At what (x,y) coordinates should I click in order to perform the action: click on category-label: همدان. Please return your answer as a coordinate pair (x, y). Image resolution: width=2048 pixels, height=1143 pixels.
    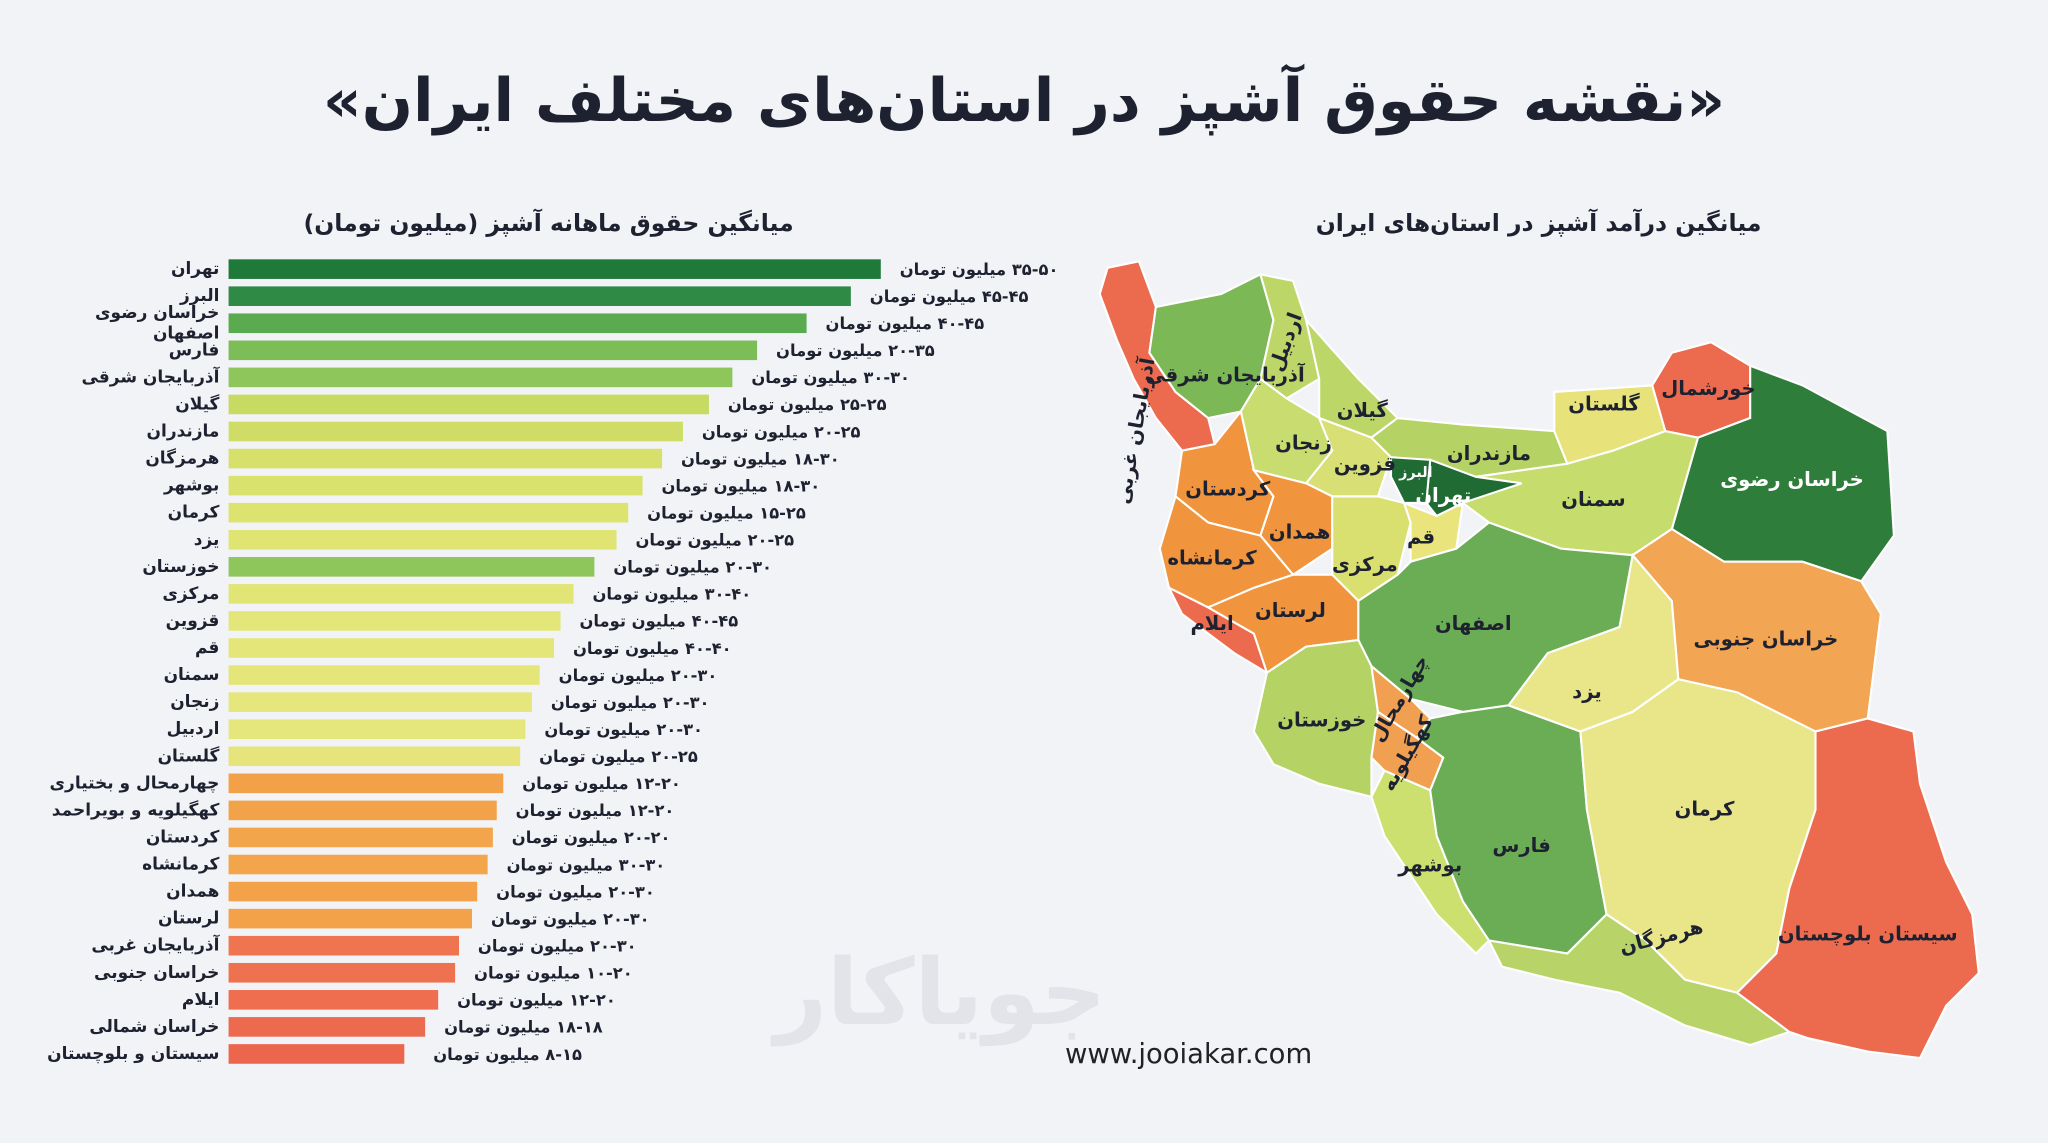
    Looking at the image, I should click on (192, 892).